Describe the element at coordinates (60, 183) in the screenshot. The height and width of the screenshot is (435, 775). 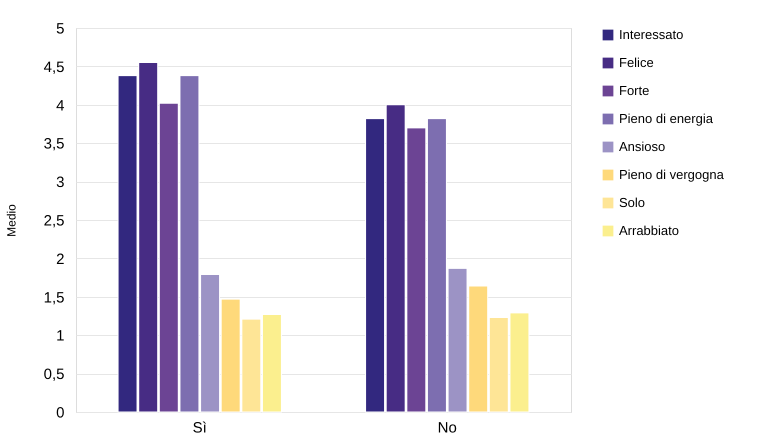
I see `y-tick-label: 3` at that location.